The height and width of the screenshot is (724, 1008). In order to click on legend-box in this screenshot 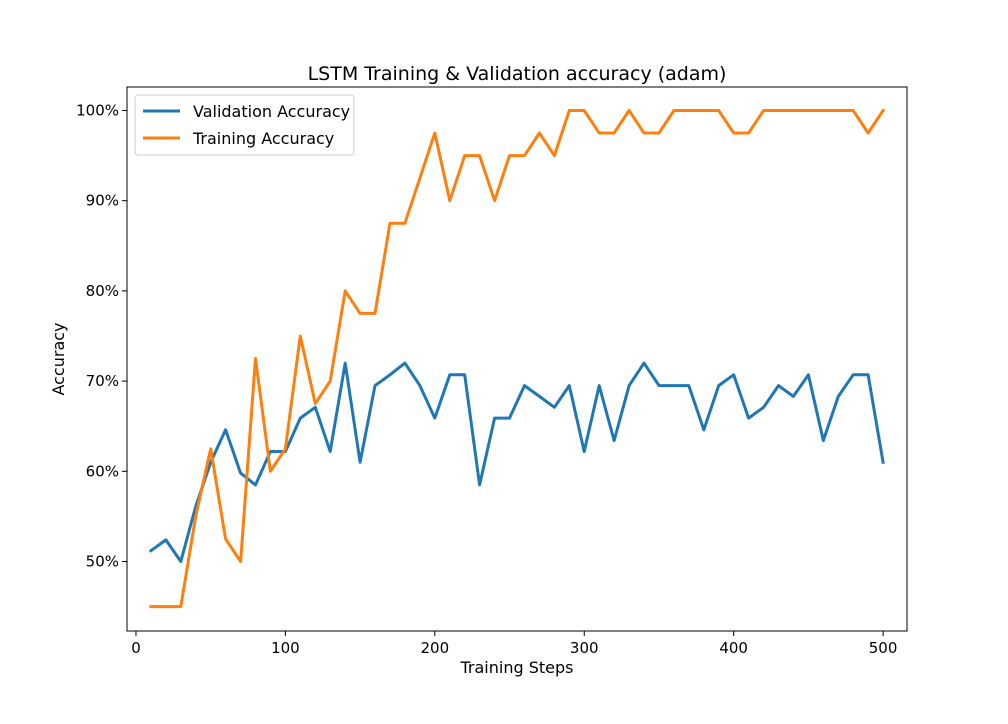, I will do `click(244, 125)`.